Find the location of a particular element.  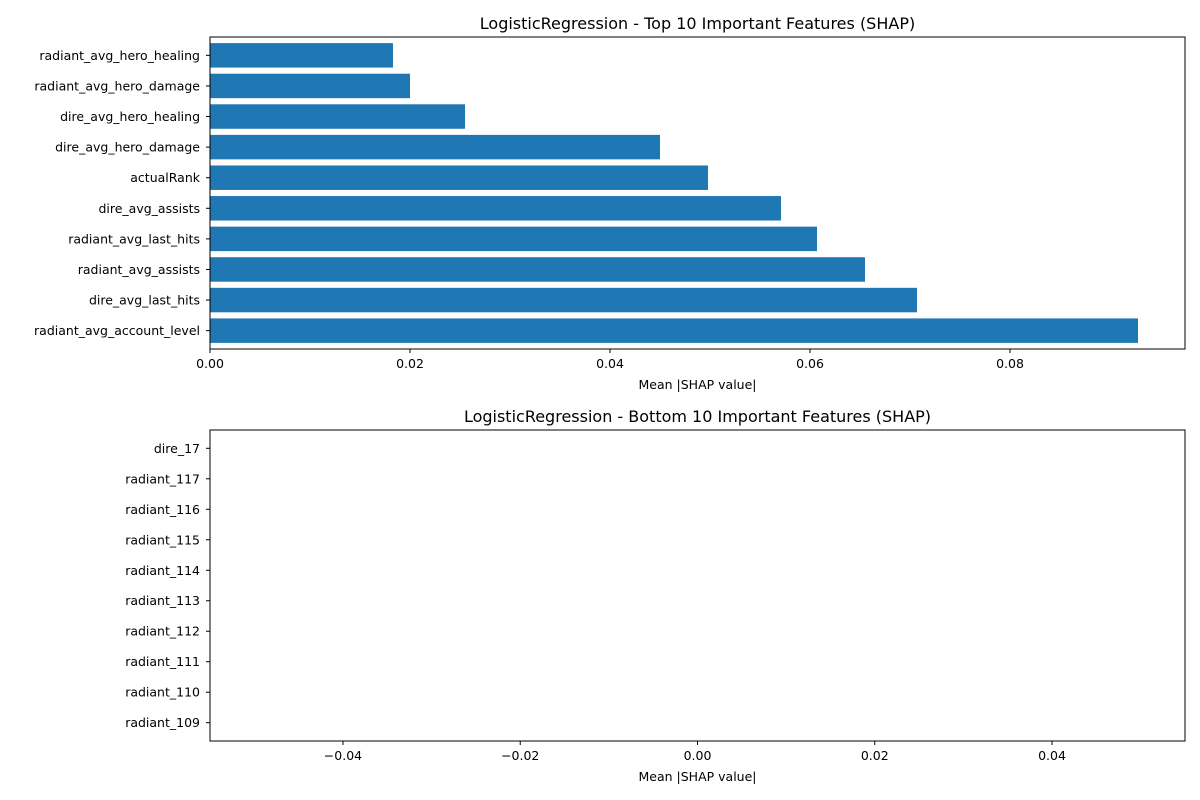

y-tick-label: radiant_avg_assists is located at coordinates (139, 269).